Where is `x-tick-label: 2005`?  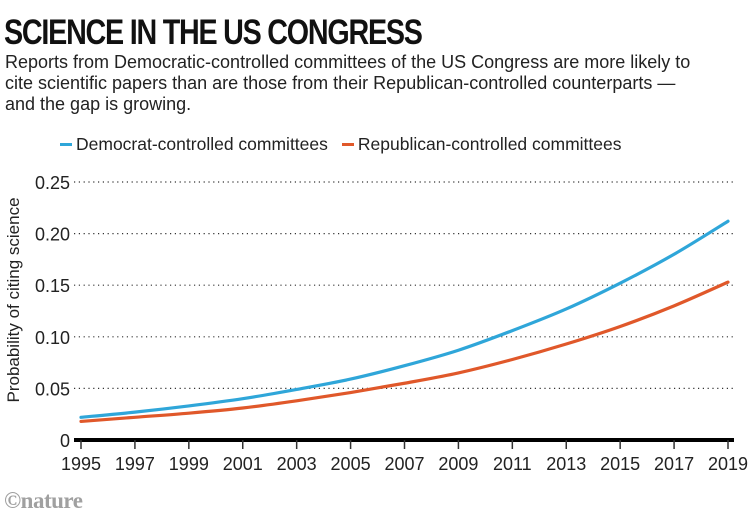 x-tick-label: 2005 is located at coordinates (351, 464).